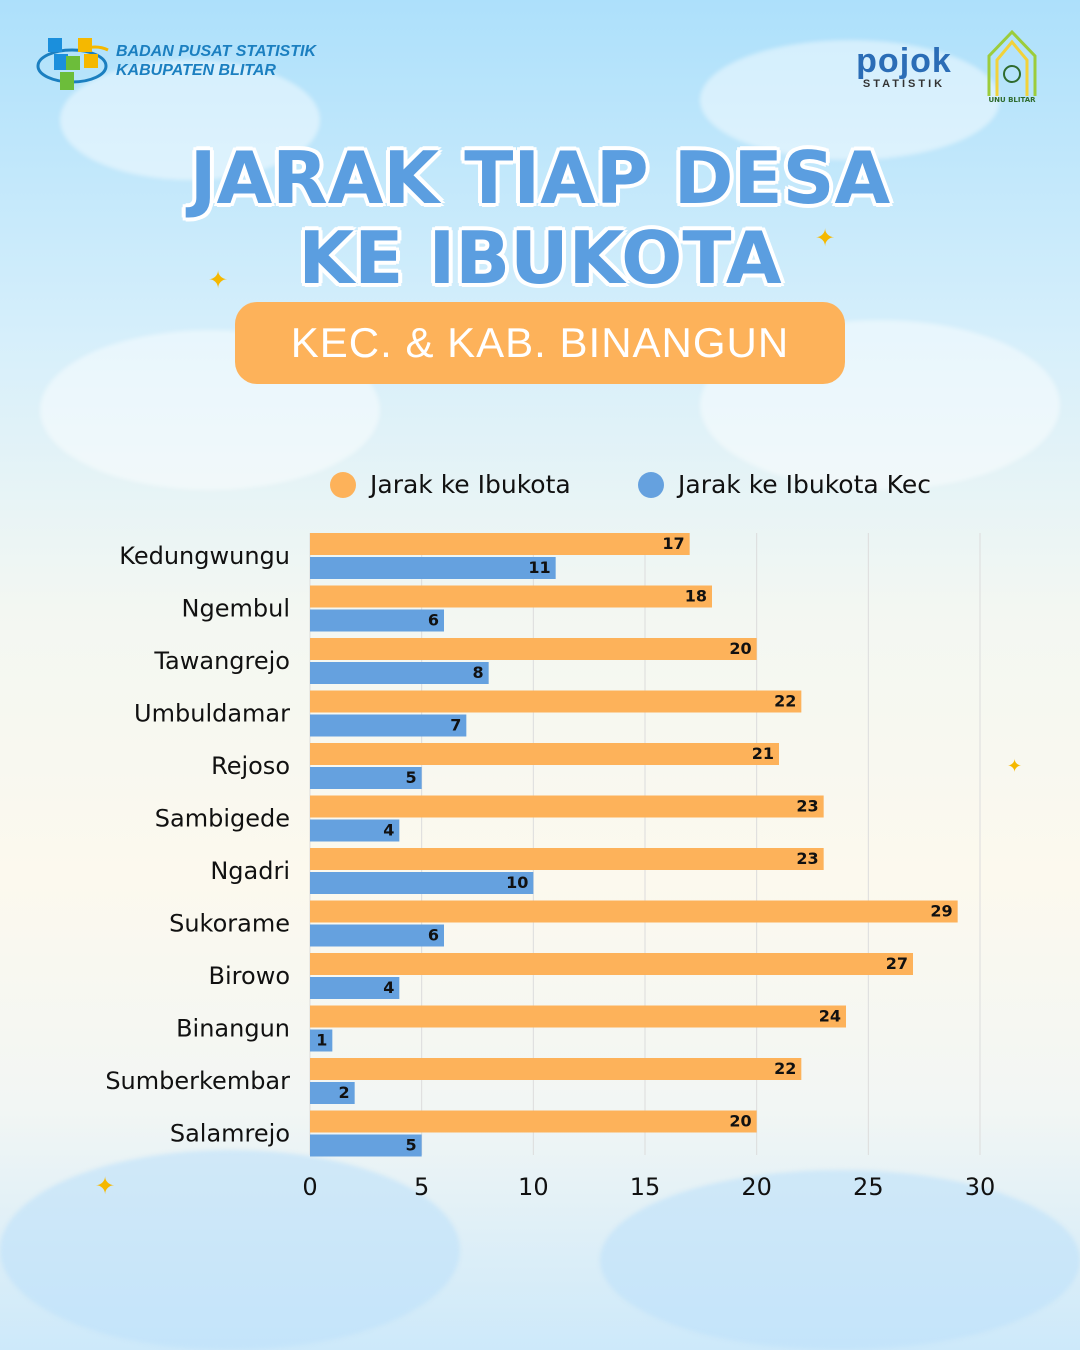 The width and height of the screenshot is (1080, 1350). Describe the element at coordinates (904, 84) in the screenshot. I see `pojok-sub: STATISTIK` at that location.